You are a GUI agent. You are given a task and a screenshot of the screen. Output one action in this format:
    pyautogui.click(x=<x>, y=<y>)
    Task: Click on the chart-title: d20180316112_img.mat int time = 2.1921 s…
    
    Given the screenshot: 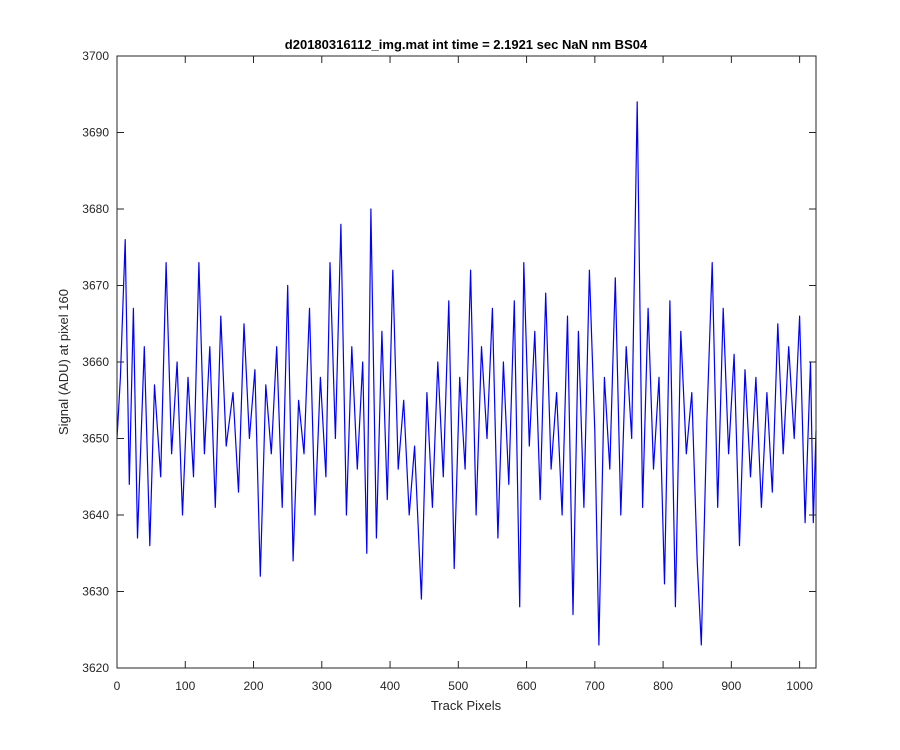 What is the action you would take?
    pyautogui.click(x=466, y=44)
    